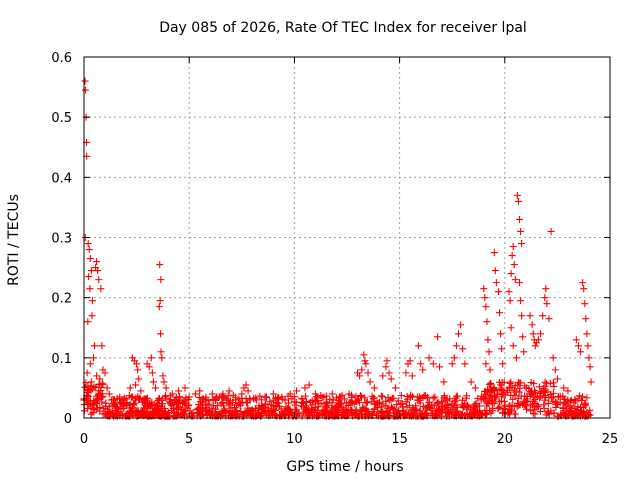  What do you see at coordinates (337, 399) in the screenshot?
I see `background-noise-points` at bounding box center [337, 399].